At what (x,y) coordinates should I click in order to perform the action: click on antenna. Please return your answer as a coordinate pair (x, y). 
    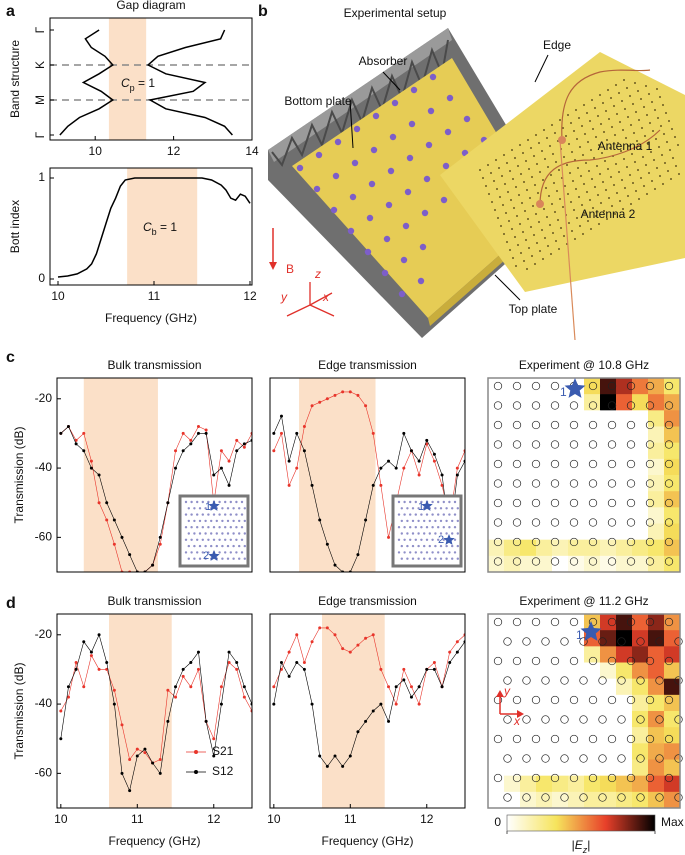
    Looking at the image, I should click on (562, 140).